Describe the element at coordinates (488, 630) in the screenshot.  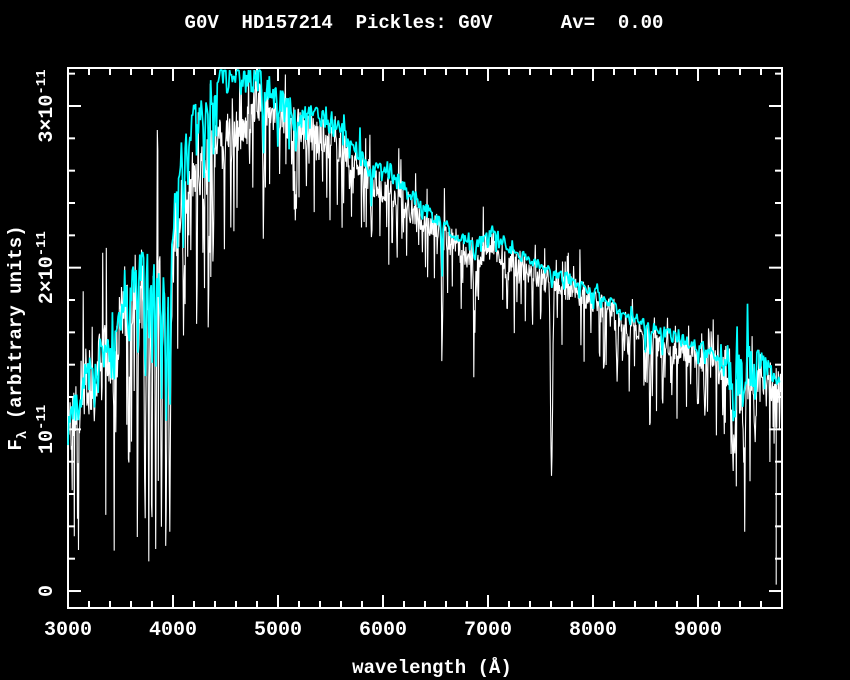
I see `x-tick-label: 7000` at that location.